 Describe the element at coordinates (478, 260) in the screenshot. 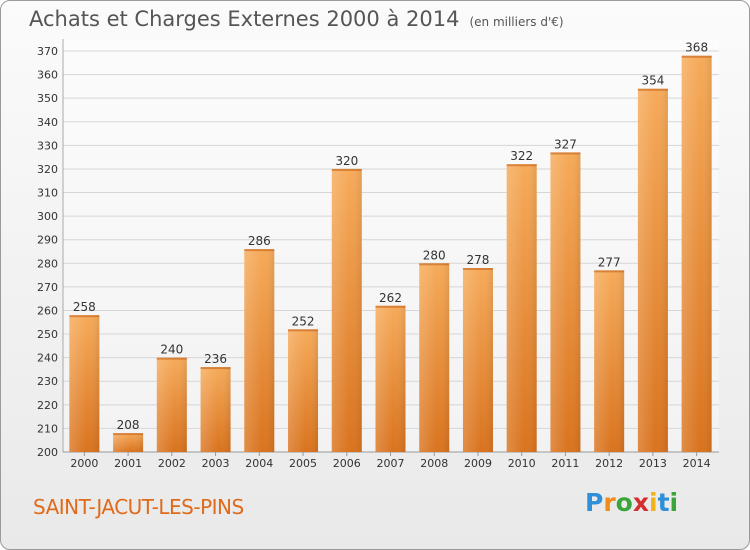

I see `bar-value-label: 278` at that location.